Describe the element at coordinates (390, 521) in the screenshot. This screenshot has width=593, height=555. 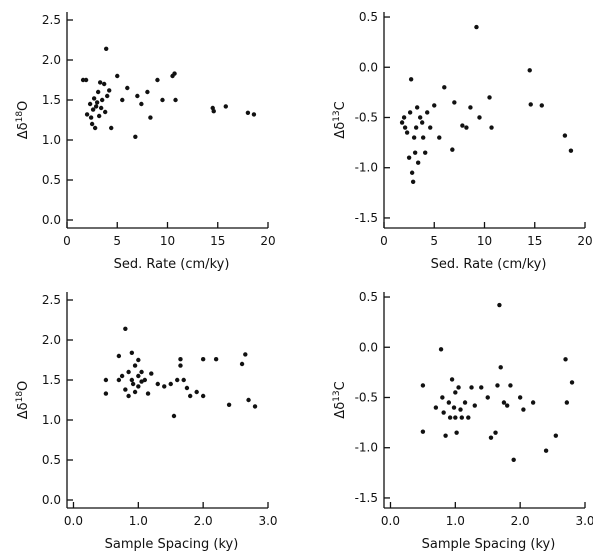
I see `x-tick-label: 0.0` at that location.